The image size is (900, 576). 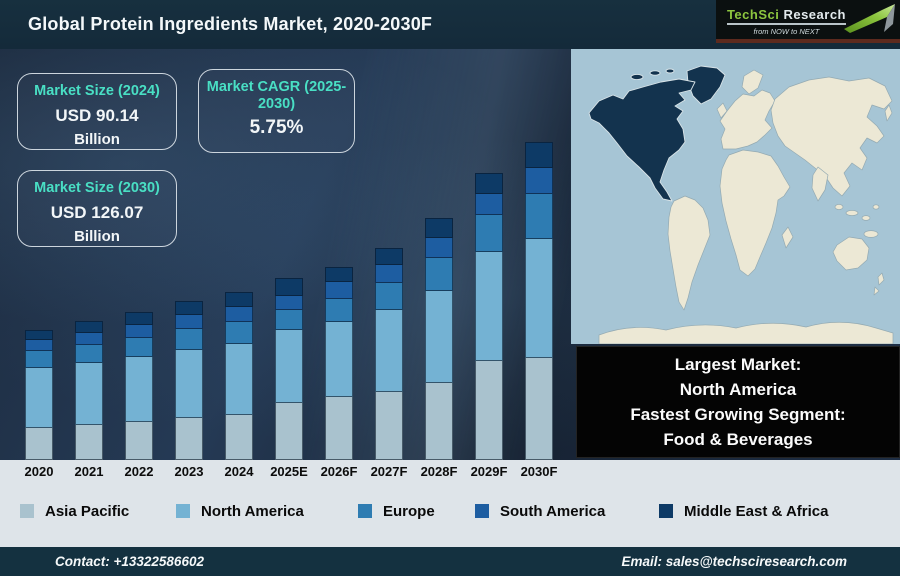 I want to click on legend-item-europe: Europe, so click(x=396, y=511).